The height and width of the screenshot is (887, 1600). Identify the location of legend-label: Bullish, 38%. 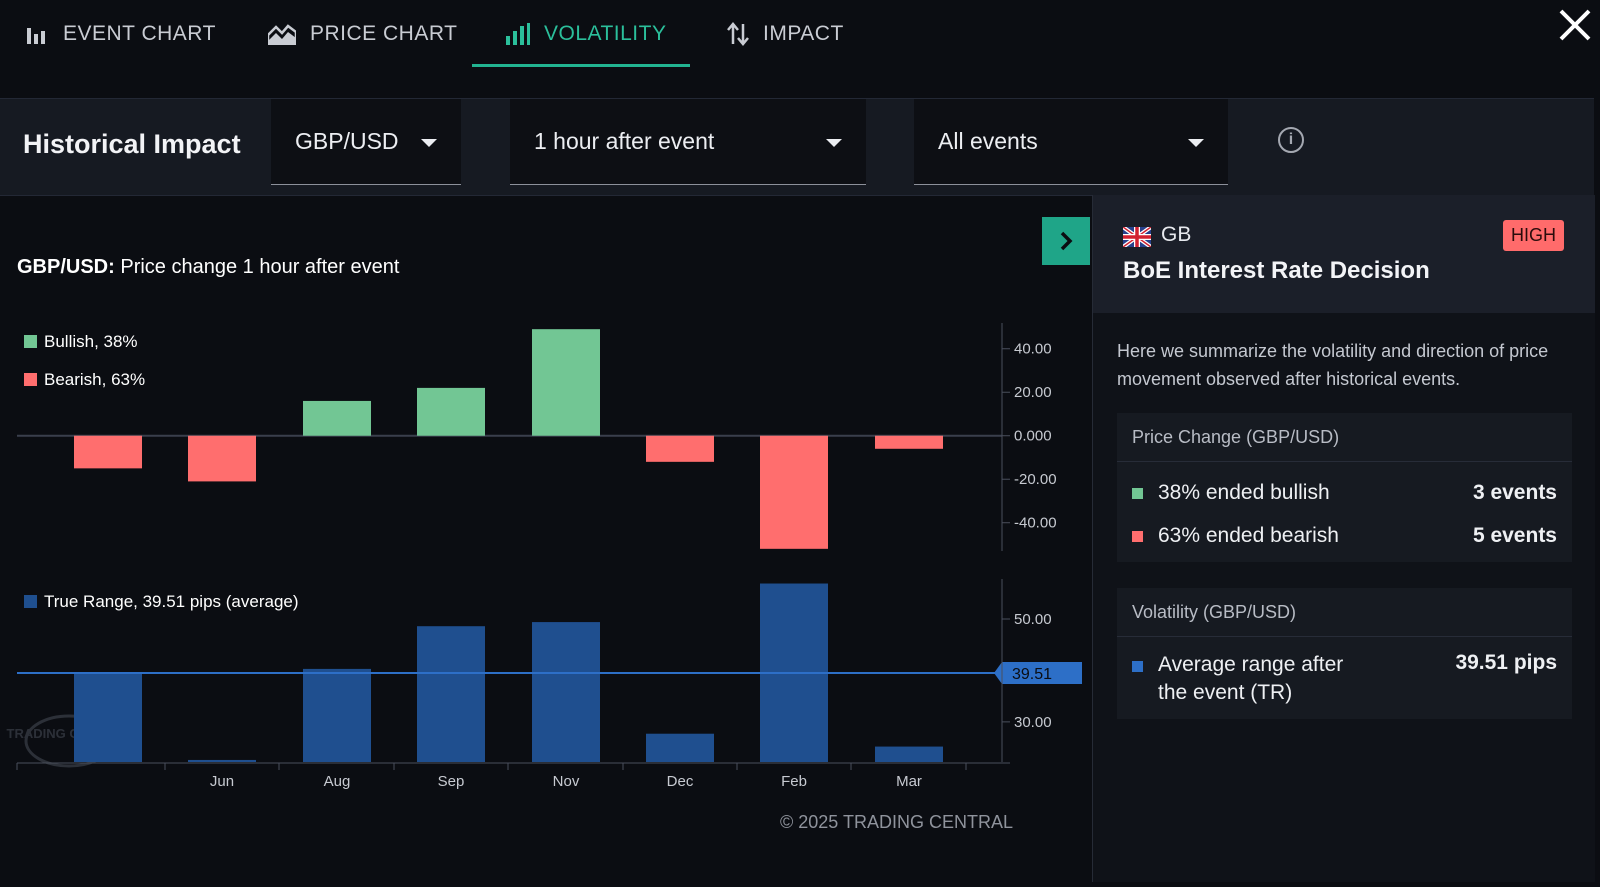
(91, 341).